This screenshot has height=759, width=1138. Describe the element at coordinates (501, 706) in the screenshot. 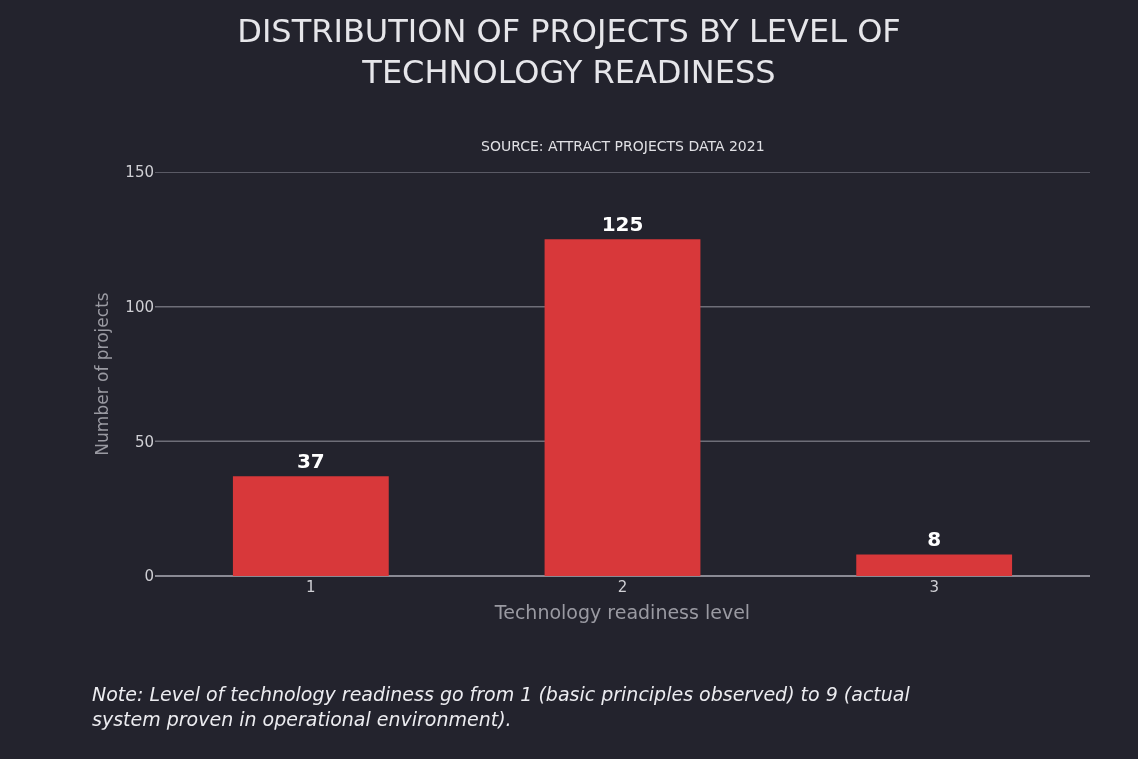

I see `text: Note: Level of technology readiness go from 1 (basic principles observed) to 9 (actual system proven in operational environment).` at that location.